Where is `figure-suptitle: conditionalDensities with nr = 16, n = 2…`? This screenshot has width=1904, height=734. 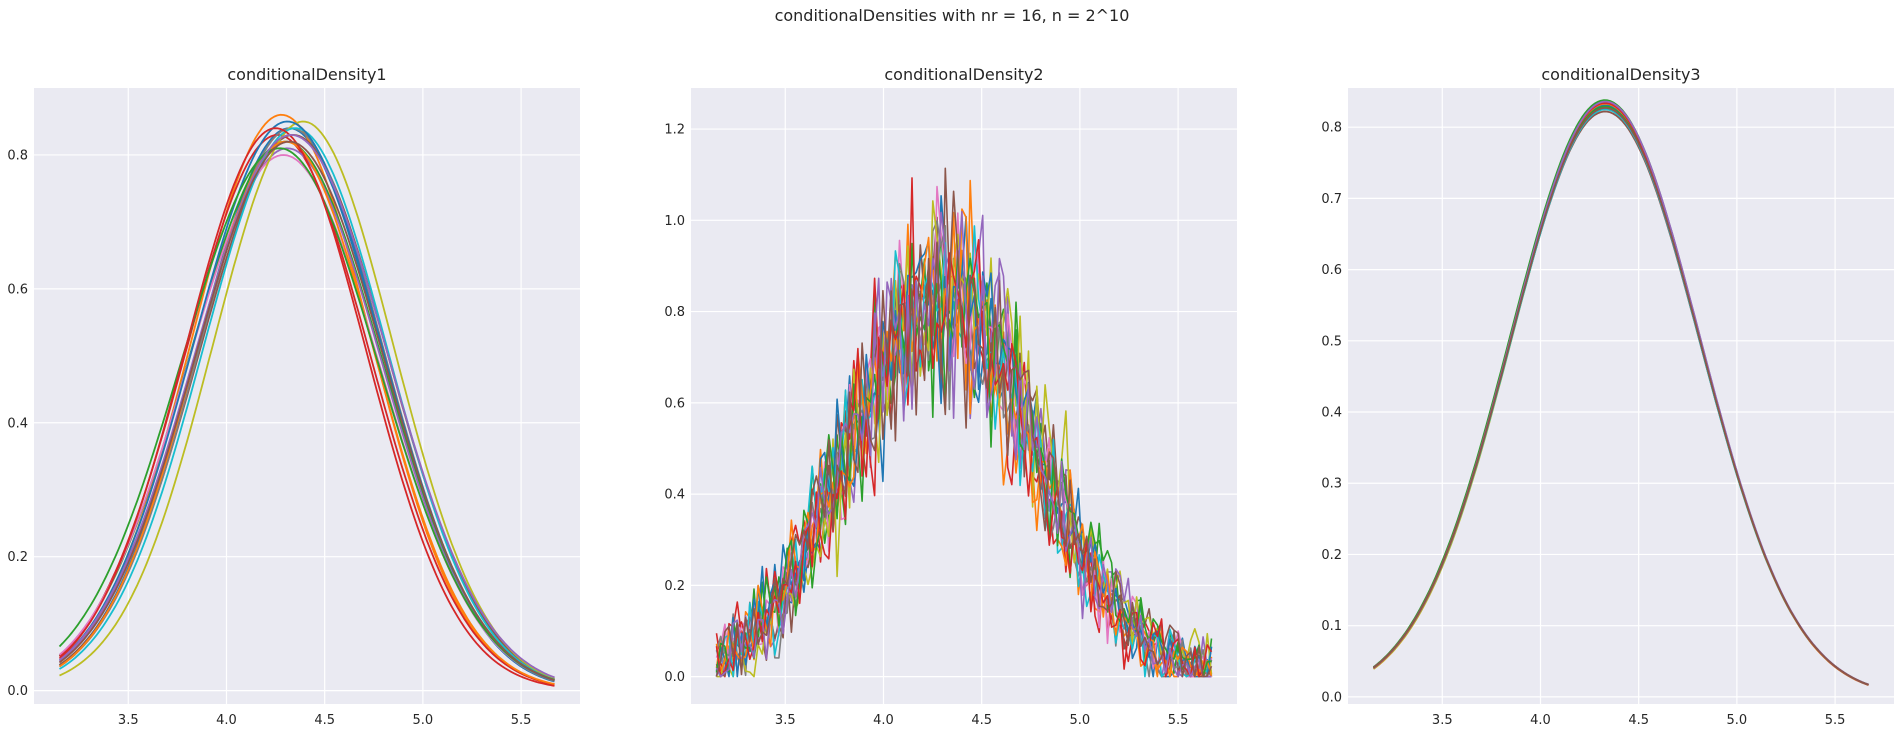 figure-suptitle: conditionalDensities with nr = 16, n = 2… is located at coordinates (952, 15).